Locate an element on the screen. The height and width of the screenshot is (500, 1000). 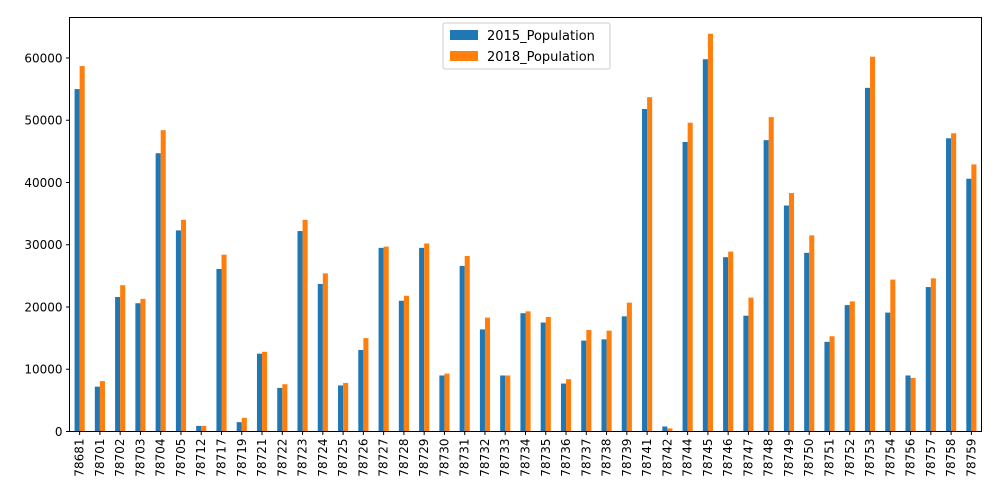
x-tick-label: 78742 is located at coordinates (667, 458).